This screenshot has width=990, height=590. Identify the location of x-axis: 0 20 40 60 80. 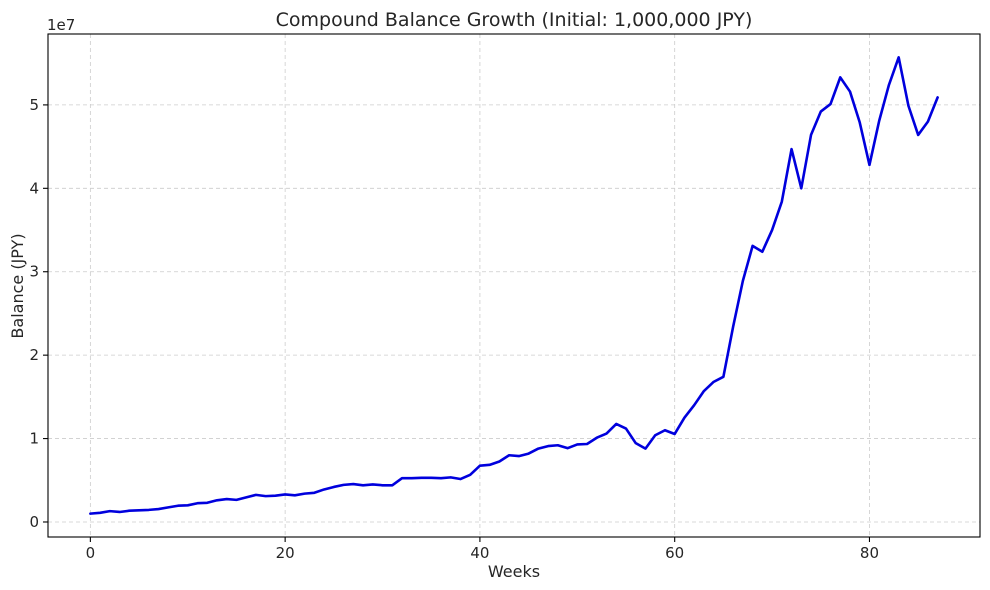
(482, 549).